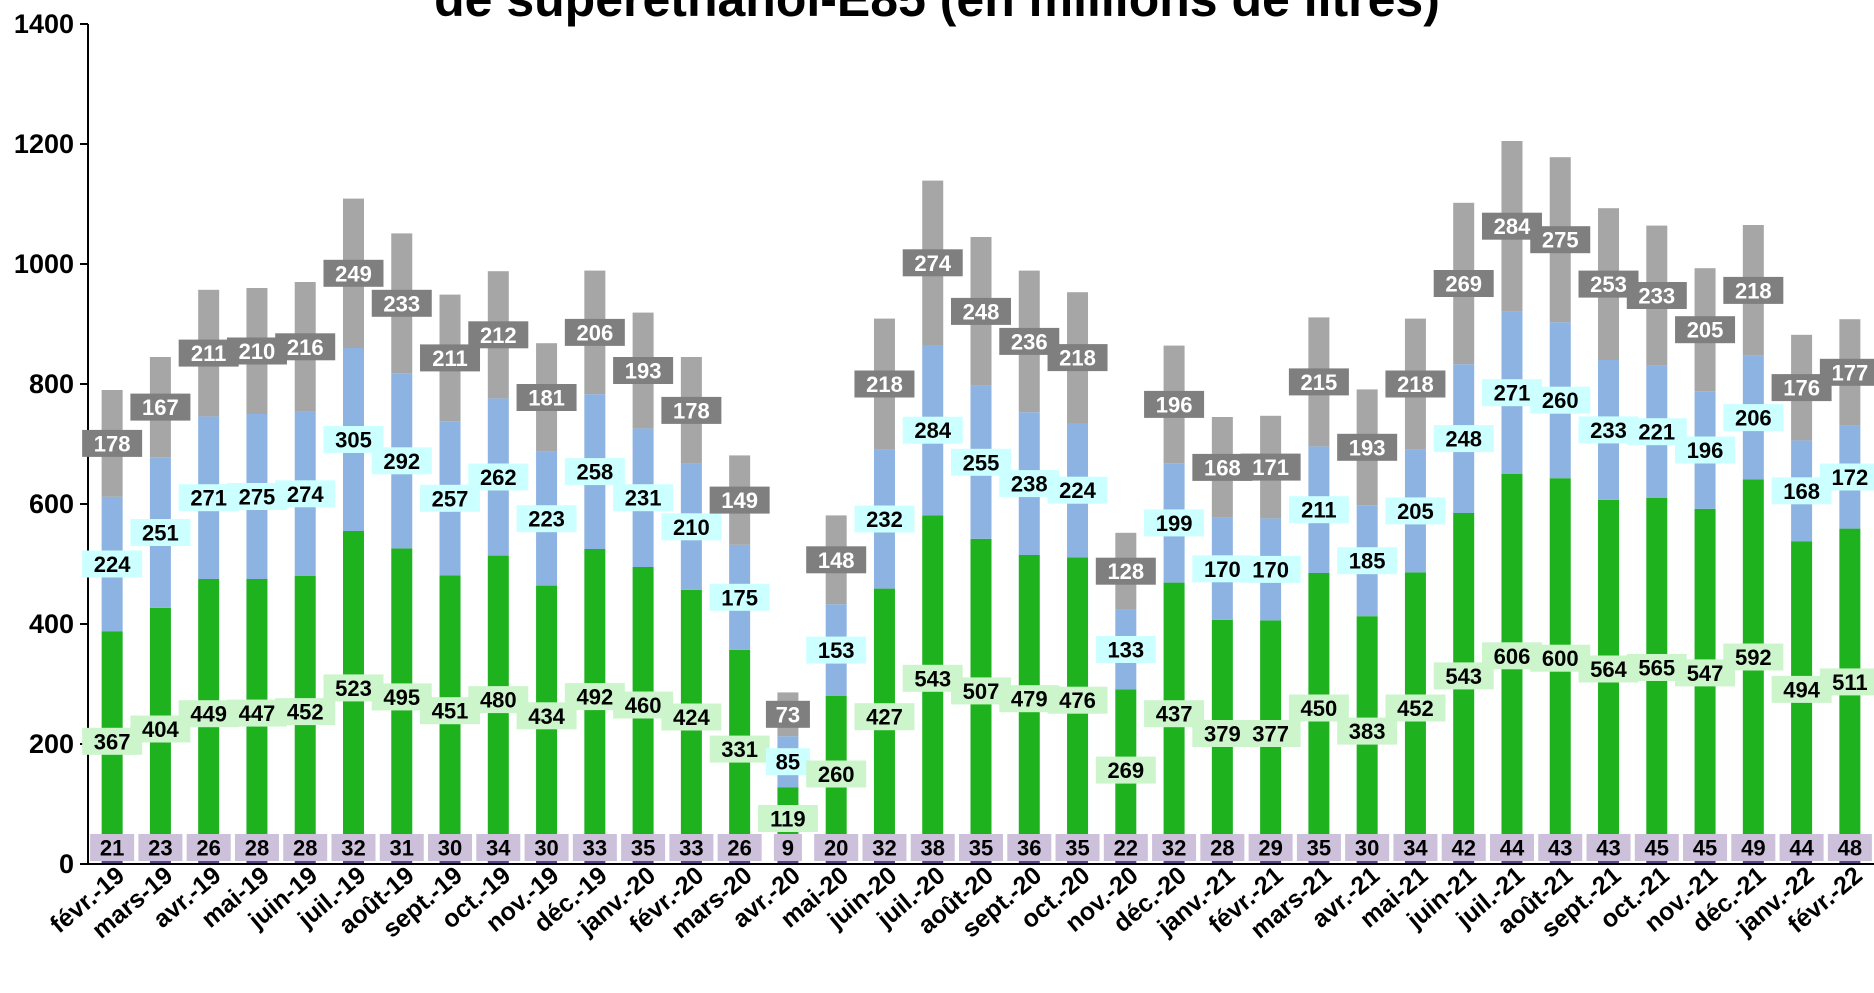 The width and height of the screenshot is (1874, 993). What do you see at coordinates (884, 848) in the screenshot?
I see `data-label: 32` at bounding box center [884, 848].